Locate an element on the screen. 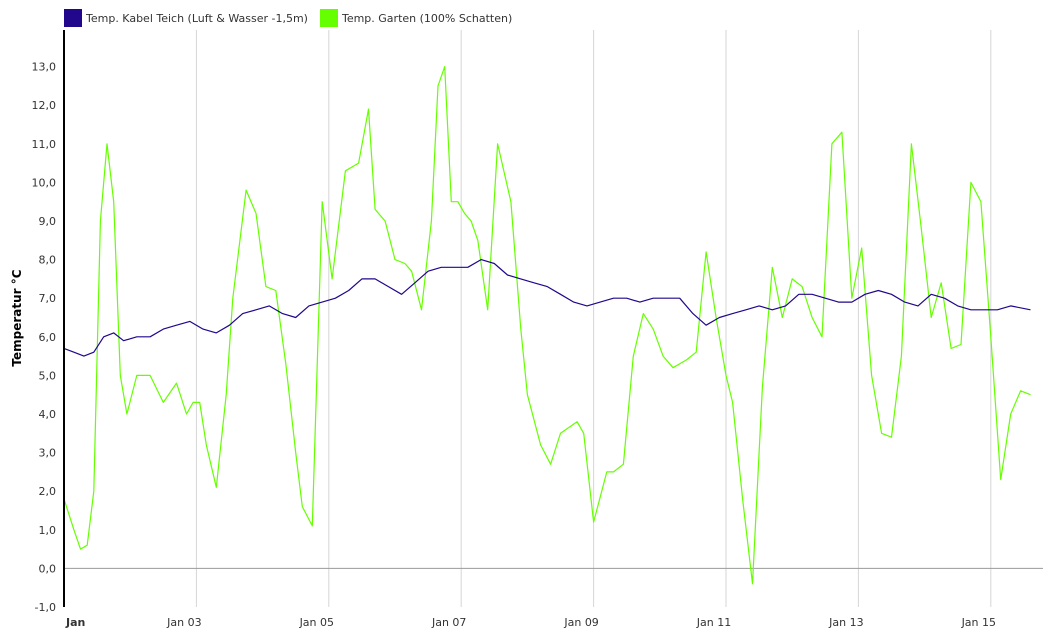 The image size is (1055, 633). x-tick-label: Jan 07 is located at coordinates (448, 622).